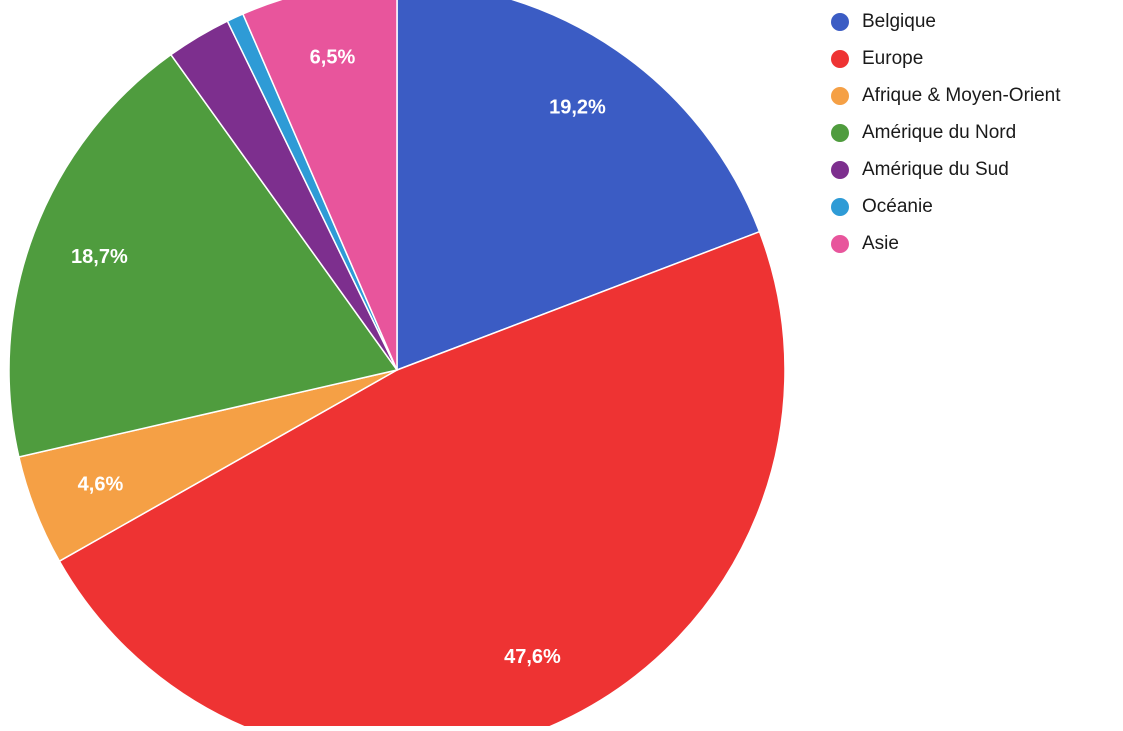  What do you see at coordinates (880, 243) in the screenshot?
I see `legend-label-asie: Asie` at bounding box center [880, 243].